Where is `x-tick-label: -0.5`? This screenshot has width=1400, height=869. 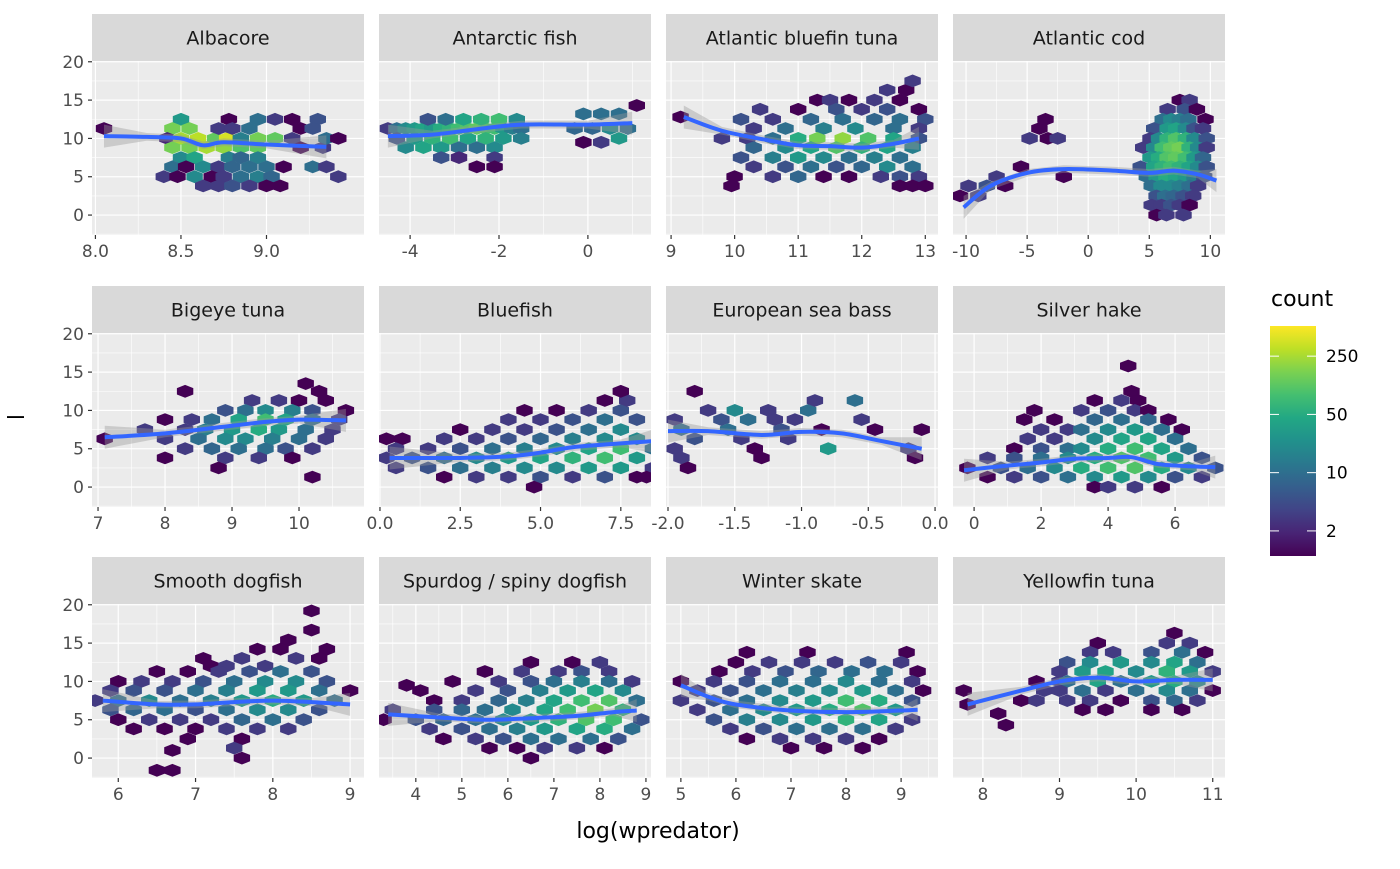 x-tick-label: -0.5 is located at coordinates (868, 524).